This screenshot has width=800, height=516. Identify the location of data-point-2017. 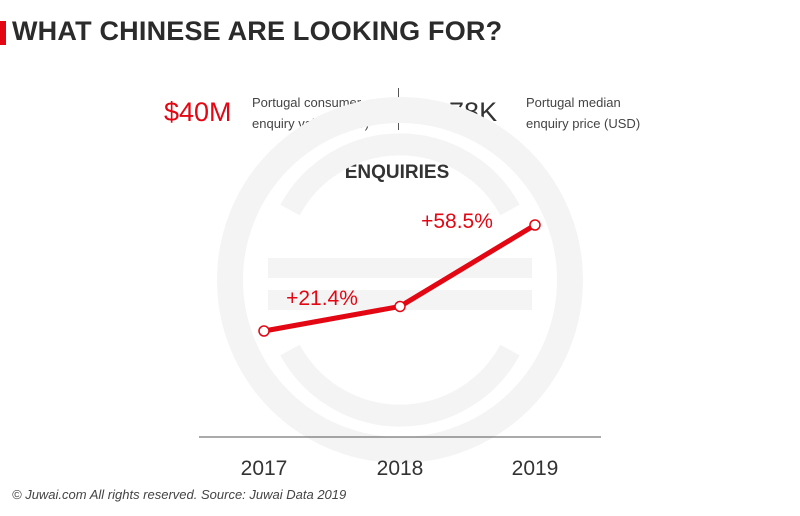
(264, 331).